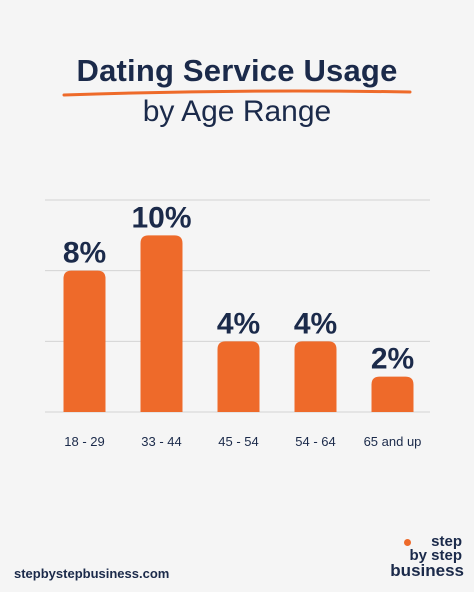  What do you see at coordinates (92, 573) in the screenshot?
I see `brand-url: stepbystepbusiness.com` at bounding box center [92, 573].